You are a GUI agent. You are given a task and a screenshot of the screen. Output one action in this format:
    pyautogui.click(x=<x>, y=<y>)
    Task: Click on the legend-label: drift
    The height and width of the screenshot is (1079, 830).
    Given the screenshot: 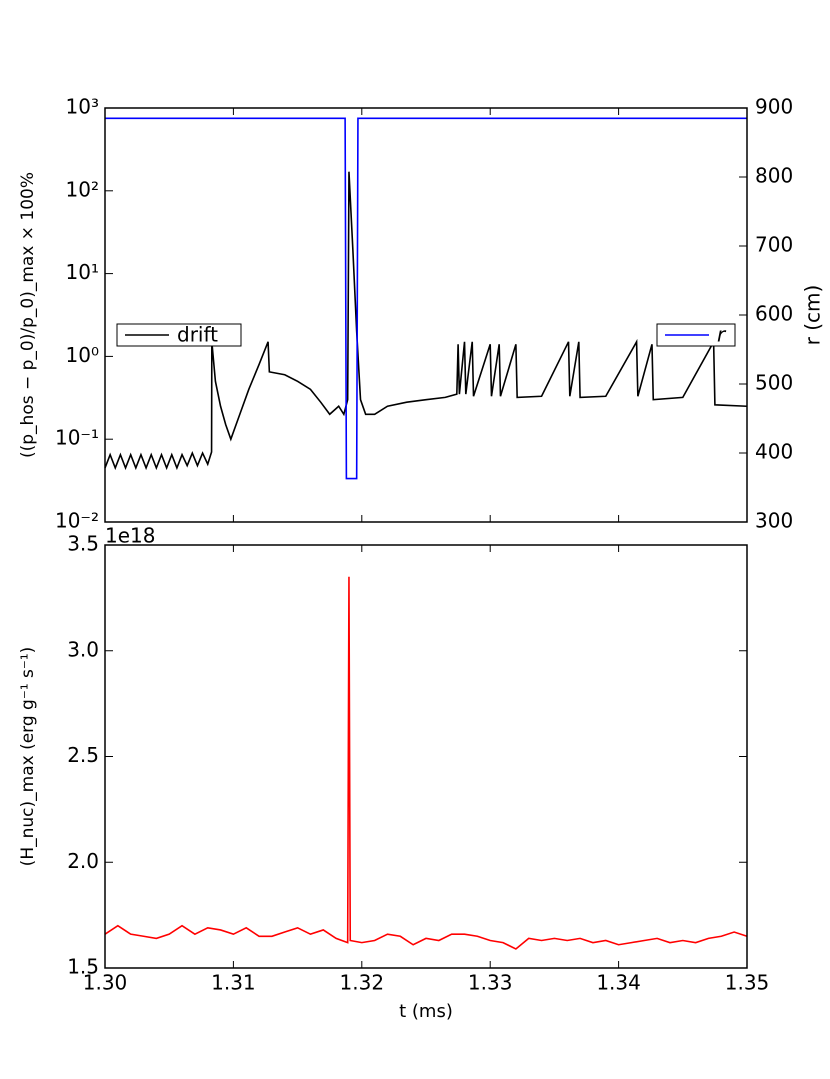 What is the action you would take?
    pyautogui.click(x=197, y=335)
    